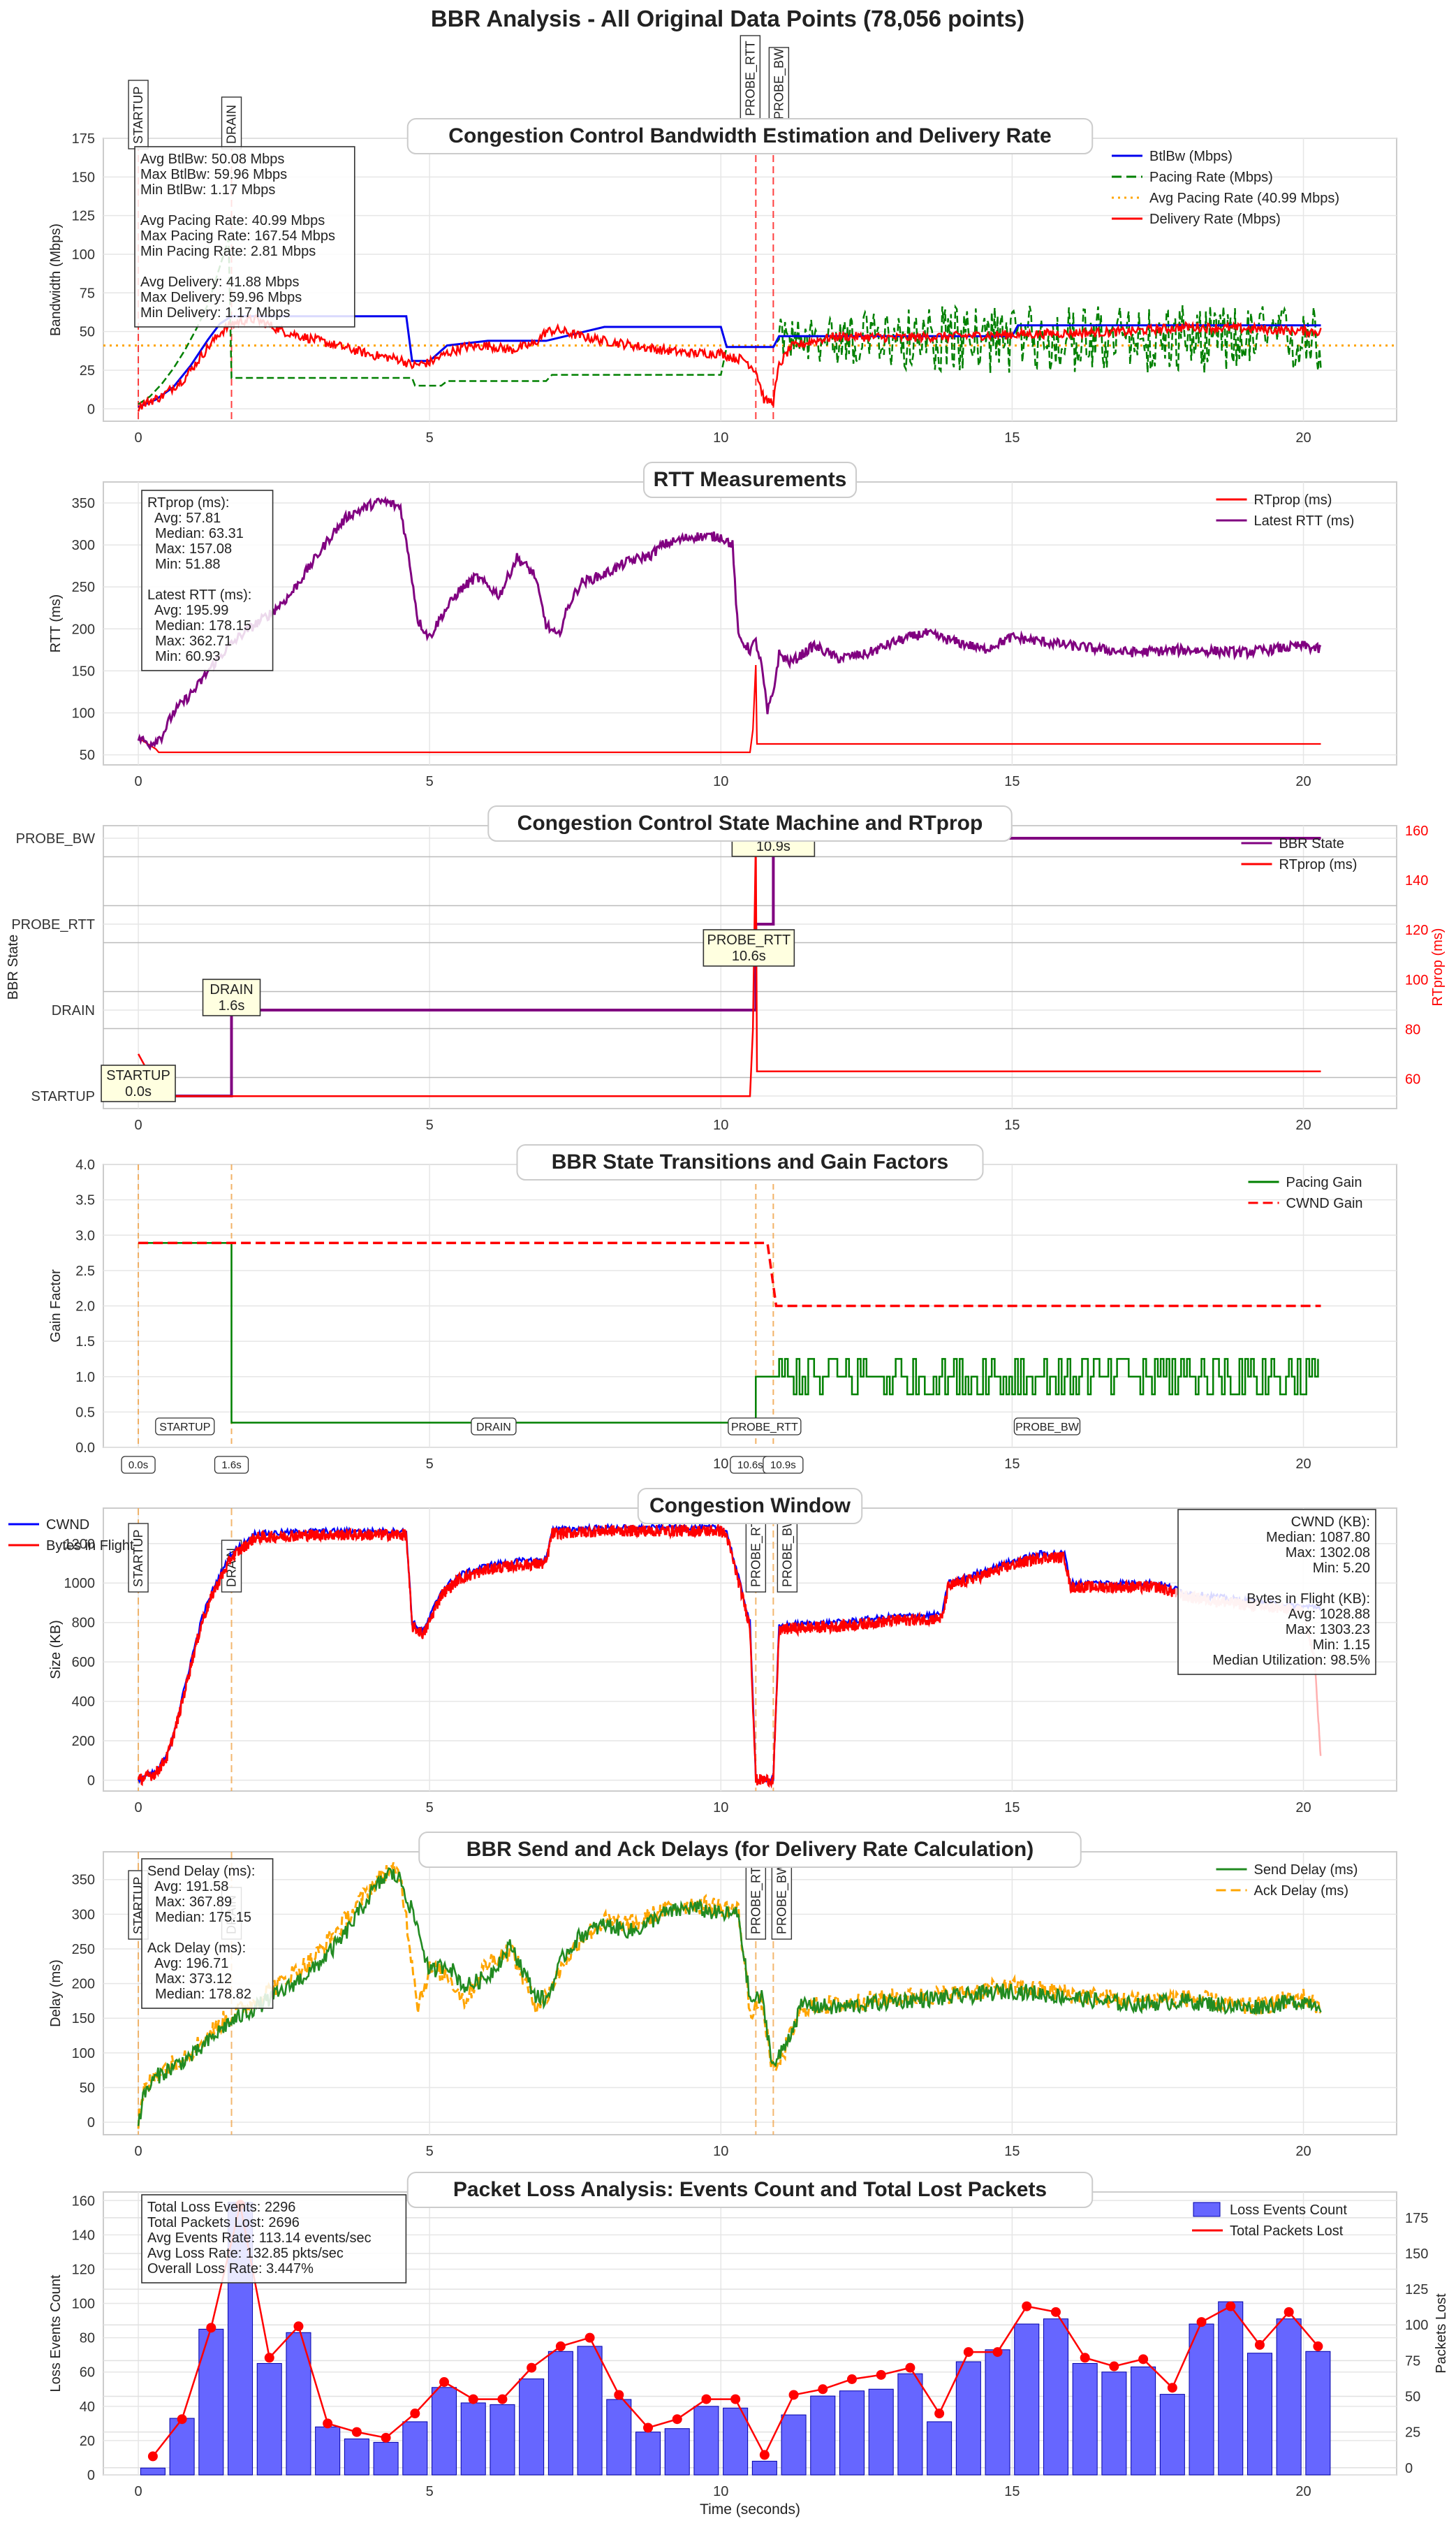 The height and width of the screenshot is (2521, 1456). I want to click on x-tick-label: 5, so click(430, 2491).